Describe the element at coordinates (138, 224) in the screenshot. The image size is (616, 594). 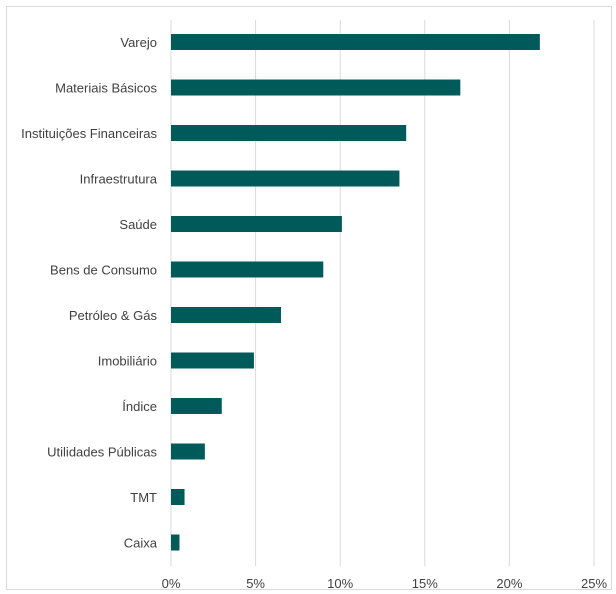
I see `category-label: Saúde` at that location.